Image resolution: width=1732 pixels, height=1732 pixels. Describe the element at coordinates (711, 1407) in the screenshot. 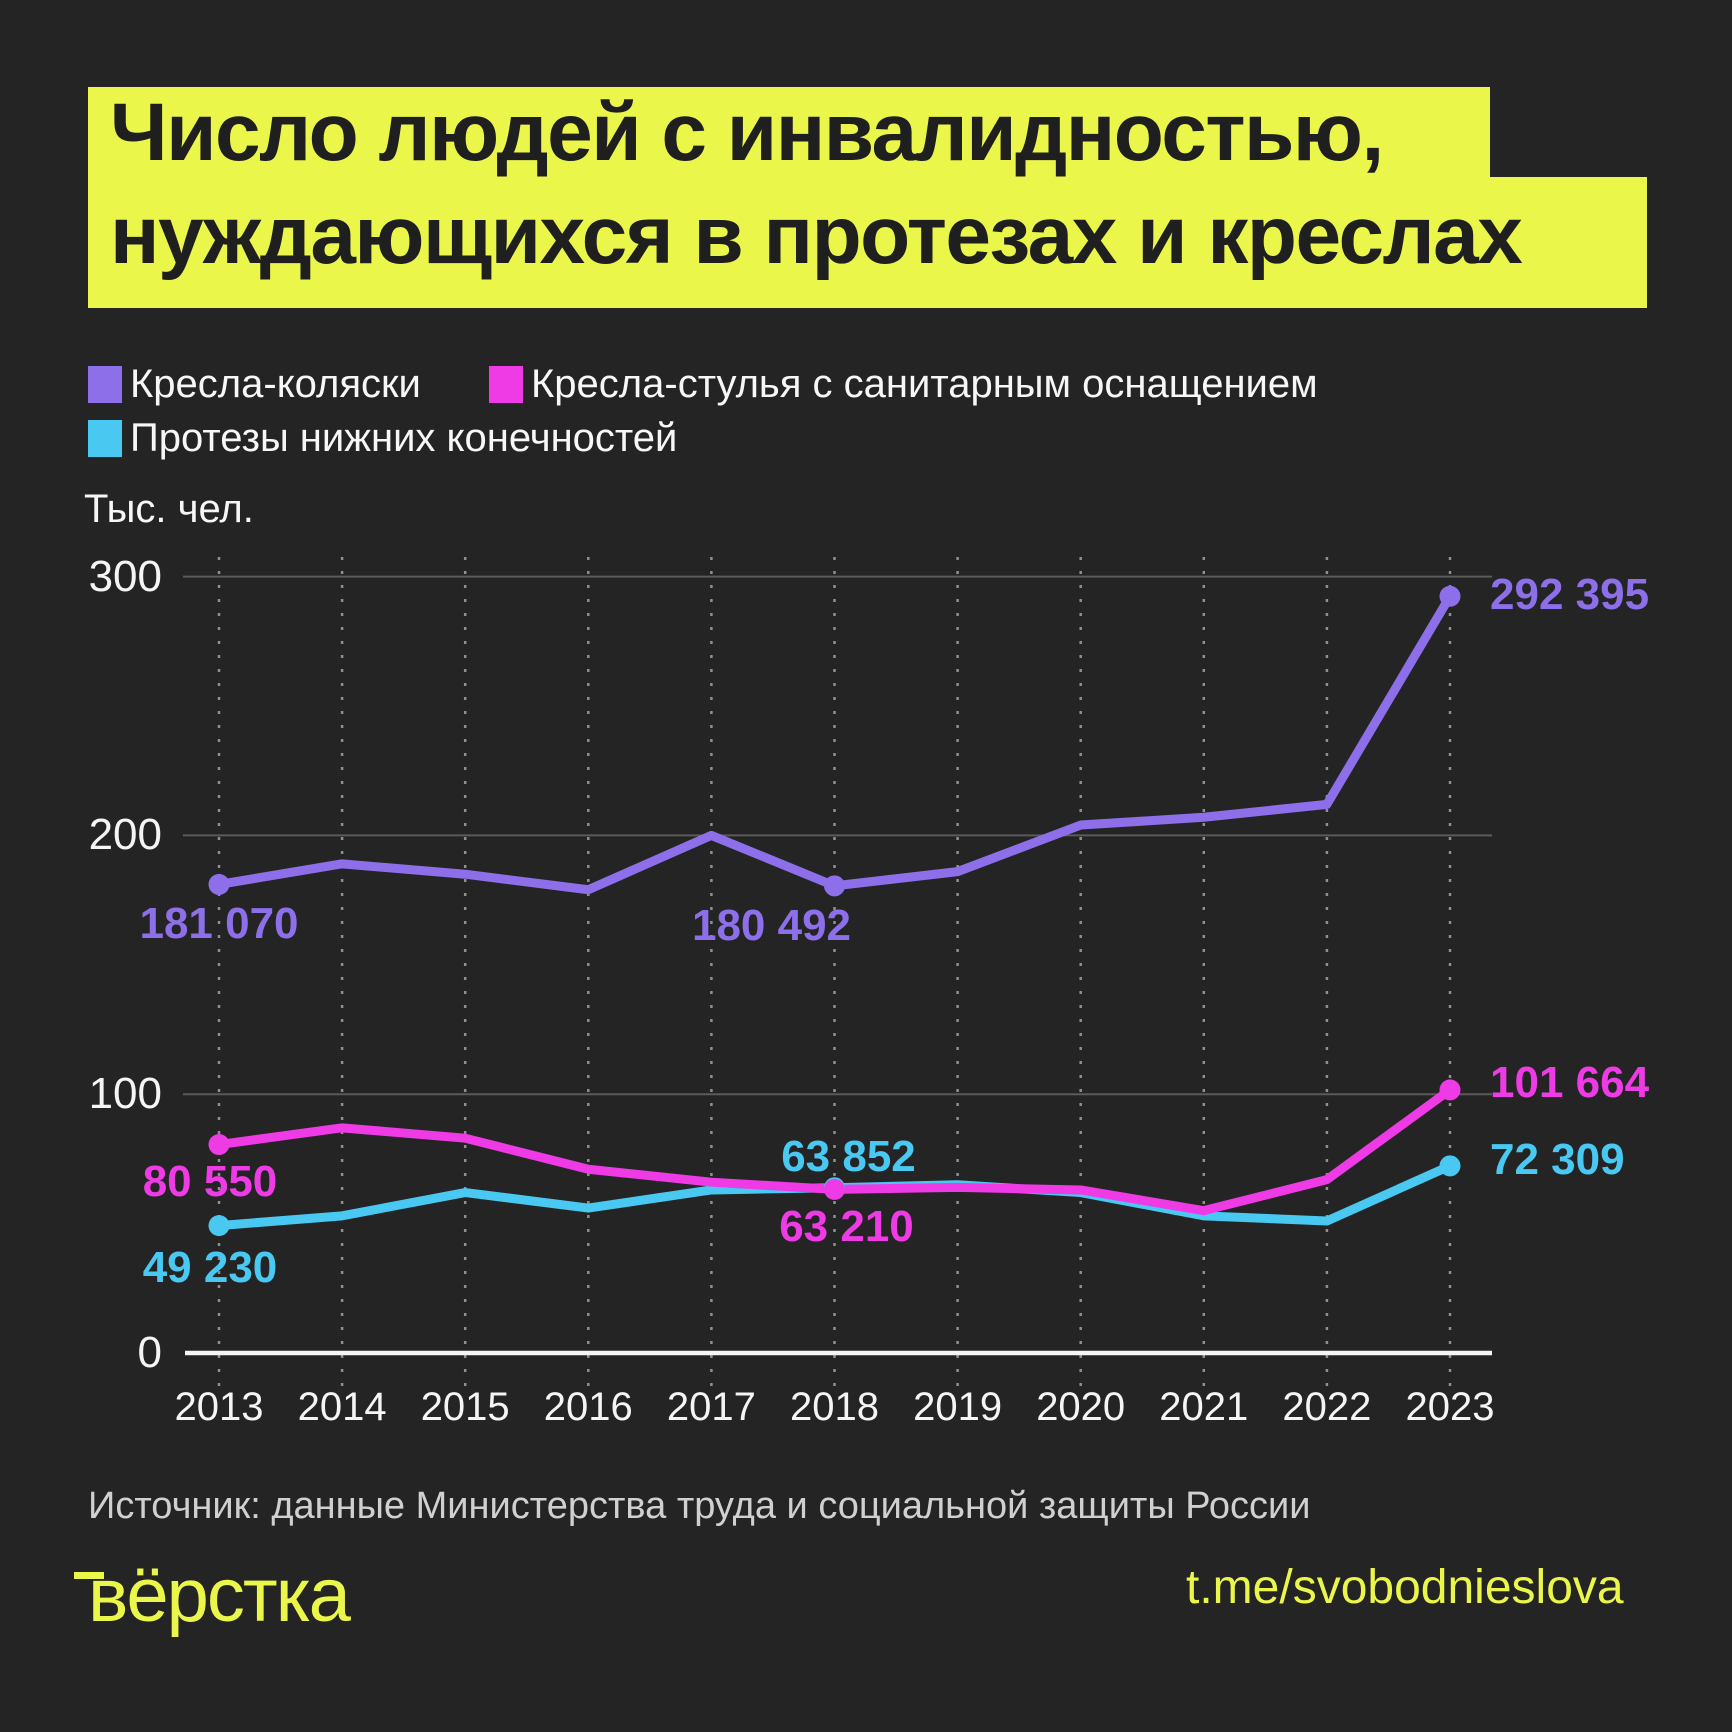

I see `x-tick-2017: 2017` at that location.